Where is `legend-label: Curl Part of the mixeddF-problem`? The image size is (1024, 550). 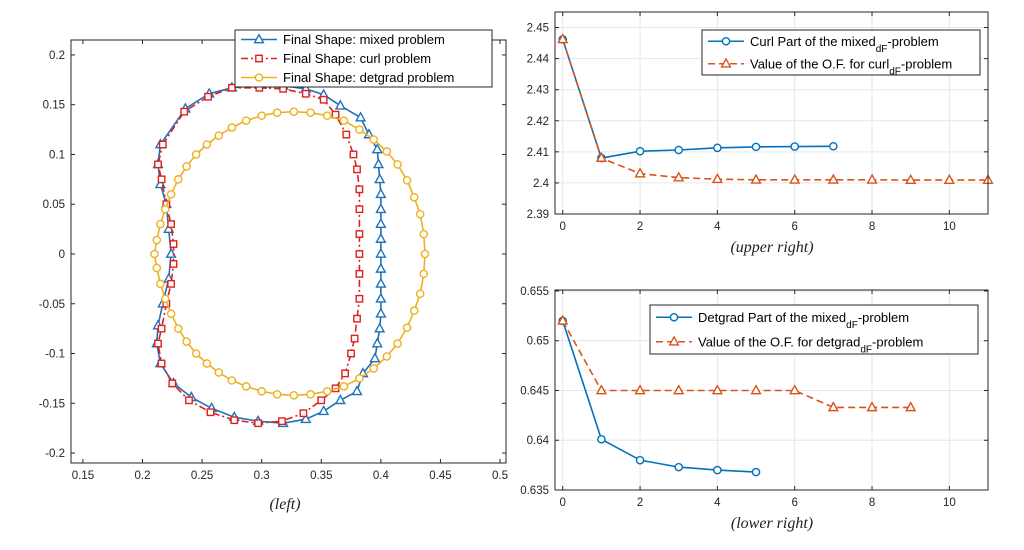 legend-label: Curl Part of the mixeddF-problem is located at coordinates (844, 44).